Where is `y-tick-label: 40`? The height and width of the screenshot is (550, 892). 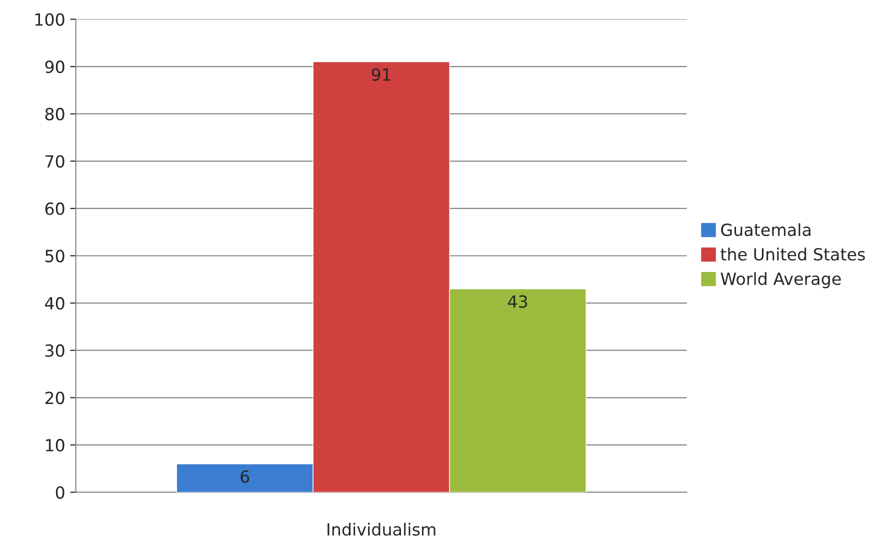 y-tick-label: 40 is located at coordinates (54, 303).